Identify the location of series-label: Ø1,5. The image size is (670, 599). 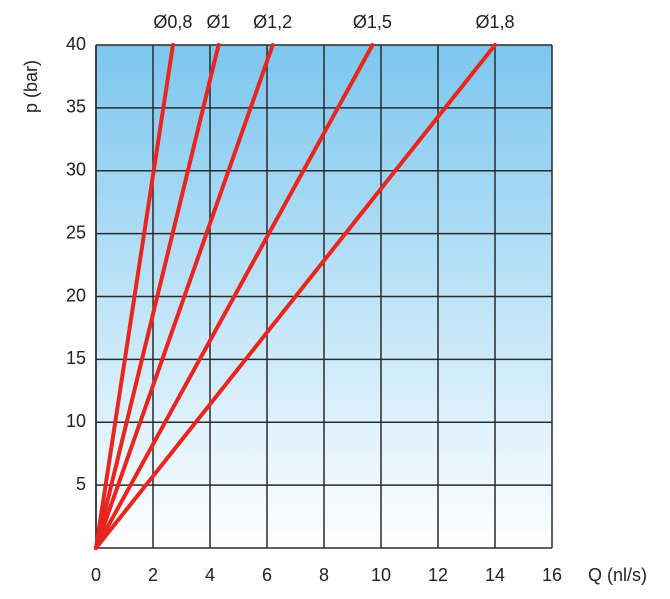
(372, 22).